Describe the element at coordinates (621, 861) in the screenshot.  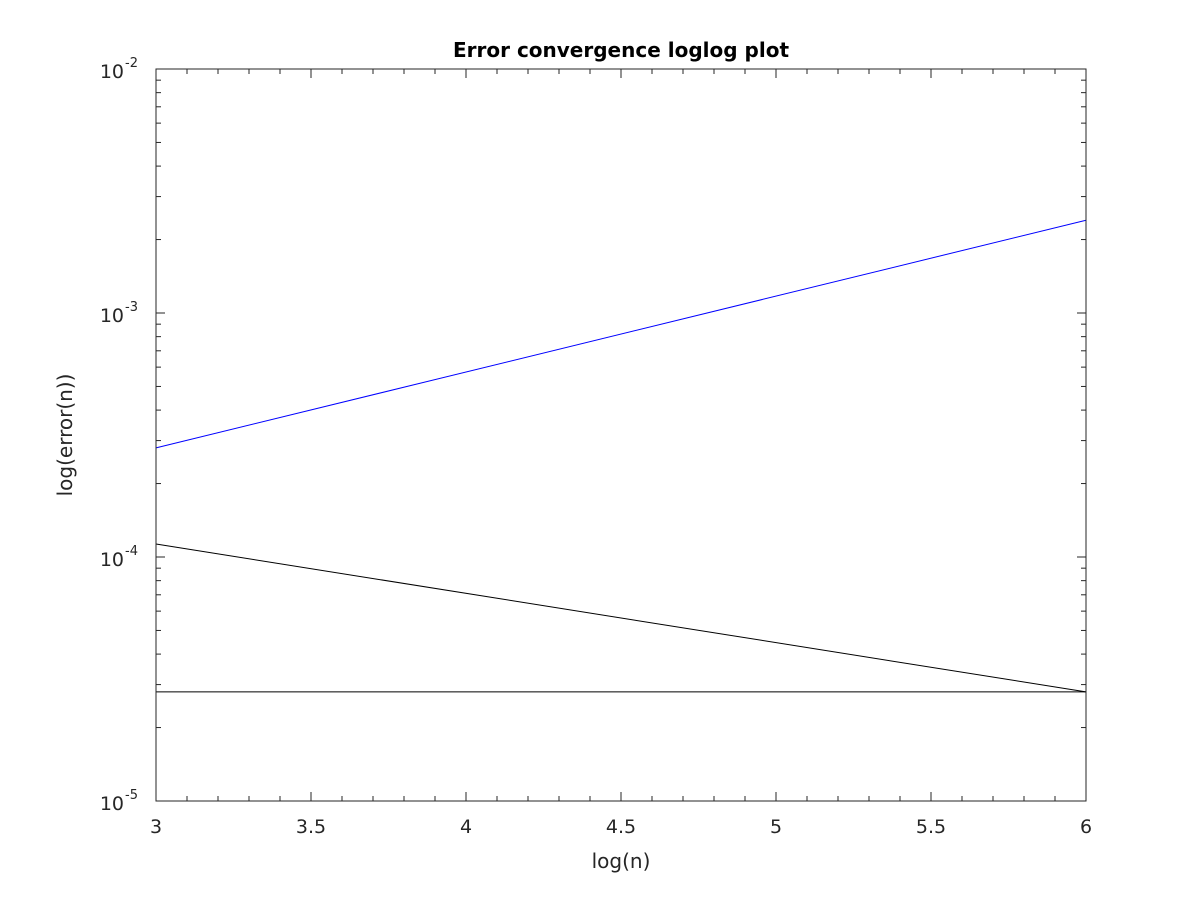
I see `x-axis-label: log(n)` at that location.